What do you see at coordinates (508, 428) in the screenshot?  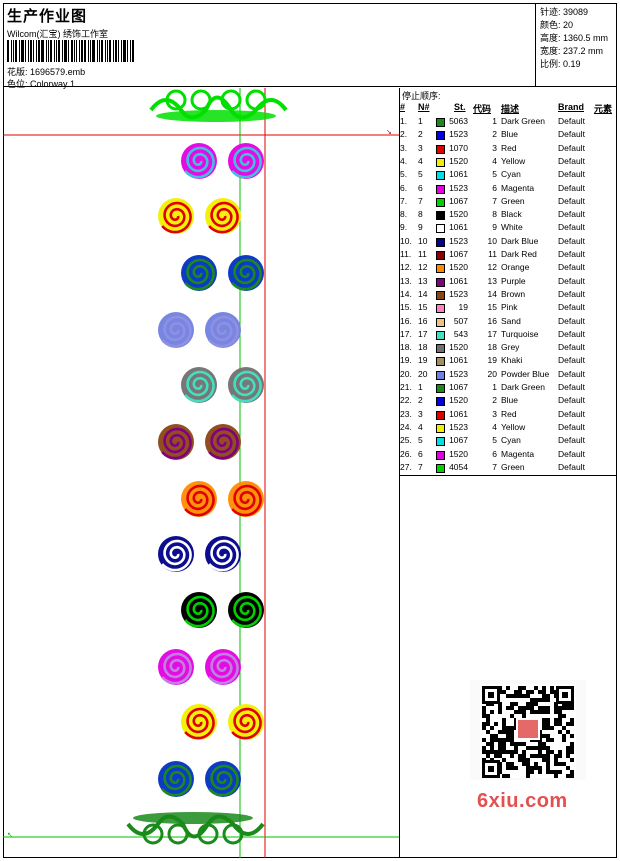 I see `table-row: 24. 4 1523 4 Yellow Default` at bounding box center [508, 428].